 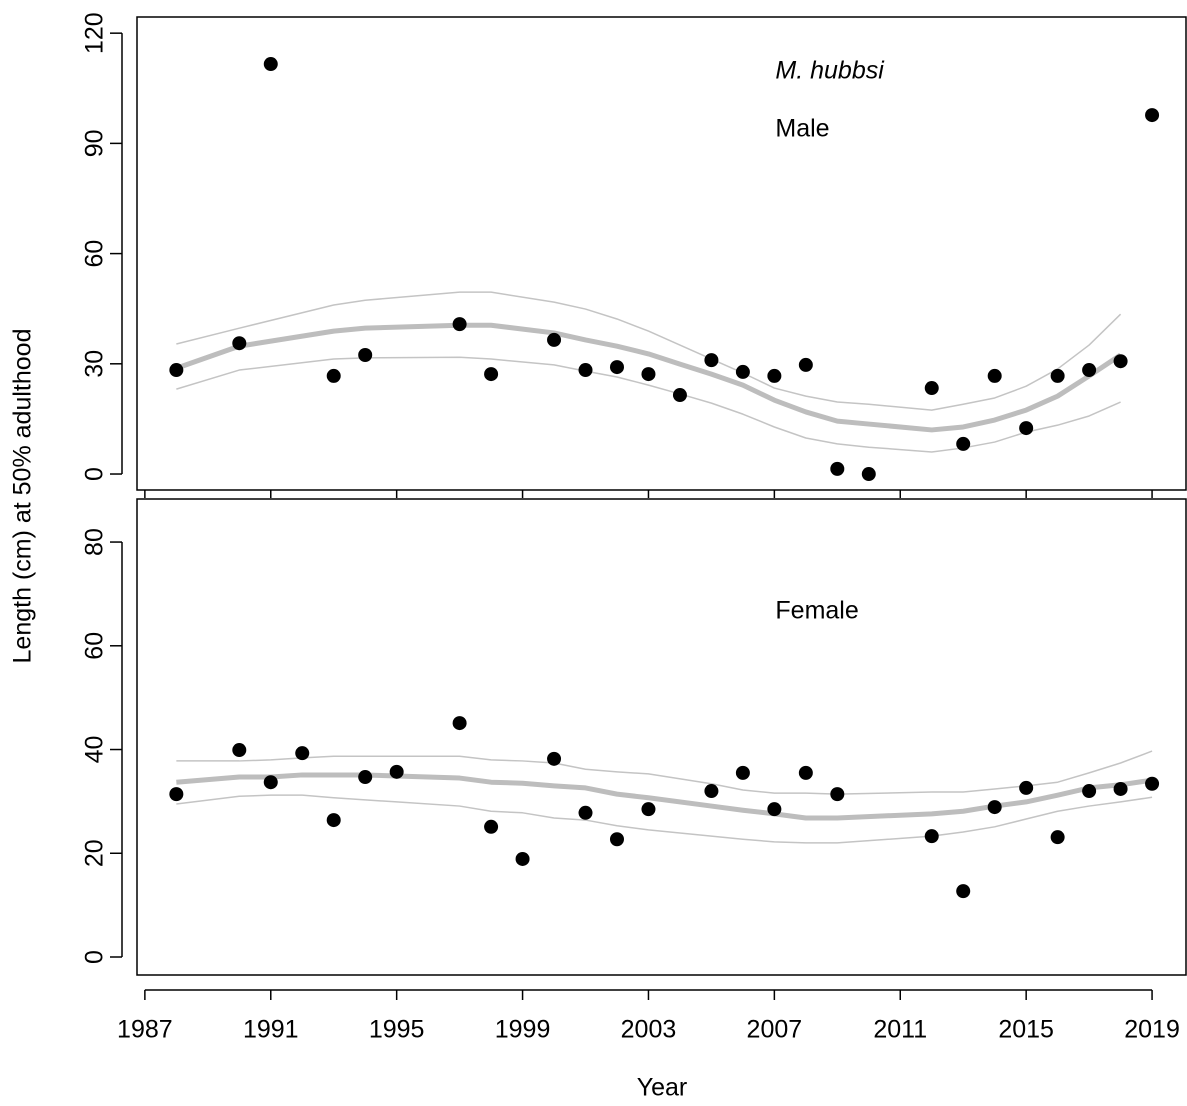 What do you see at coordinates (95, 542) in the screenshot?
I see `y-tick-label: 80` at bounding box center [95, 542].